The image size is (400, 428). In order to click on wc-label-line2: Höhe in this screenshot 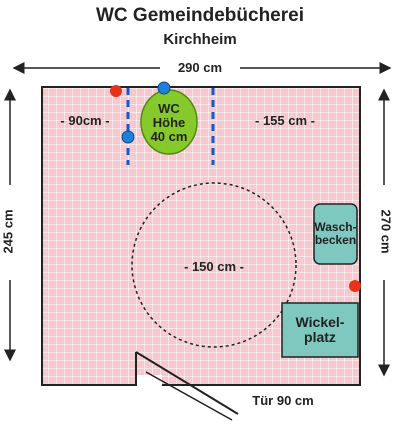, I will do `click(169, 122)`.